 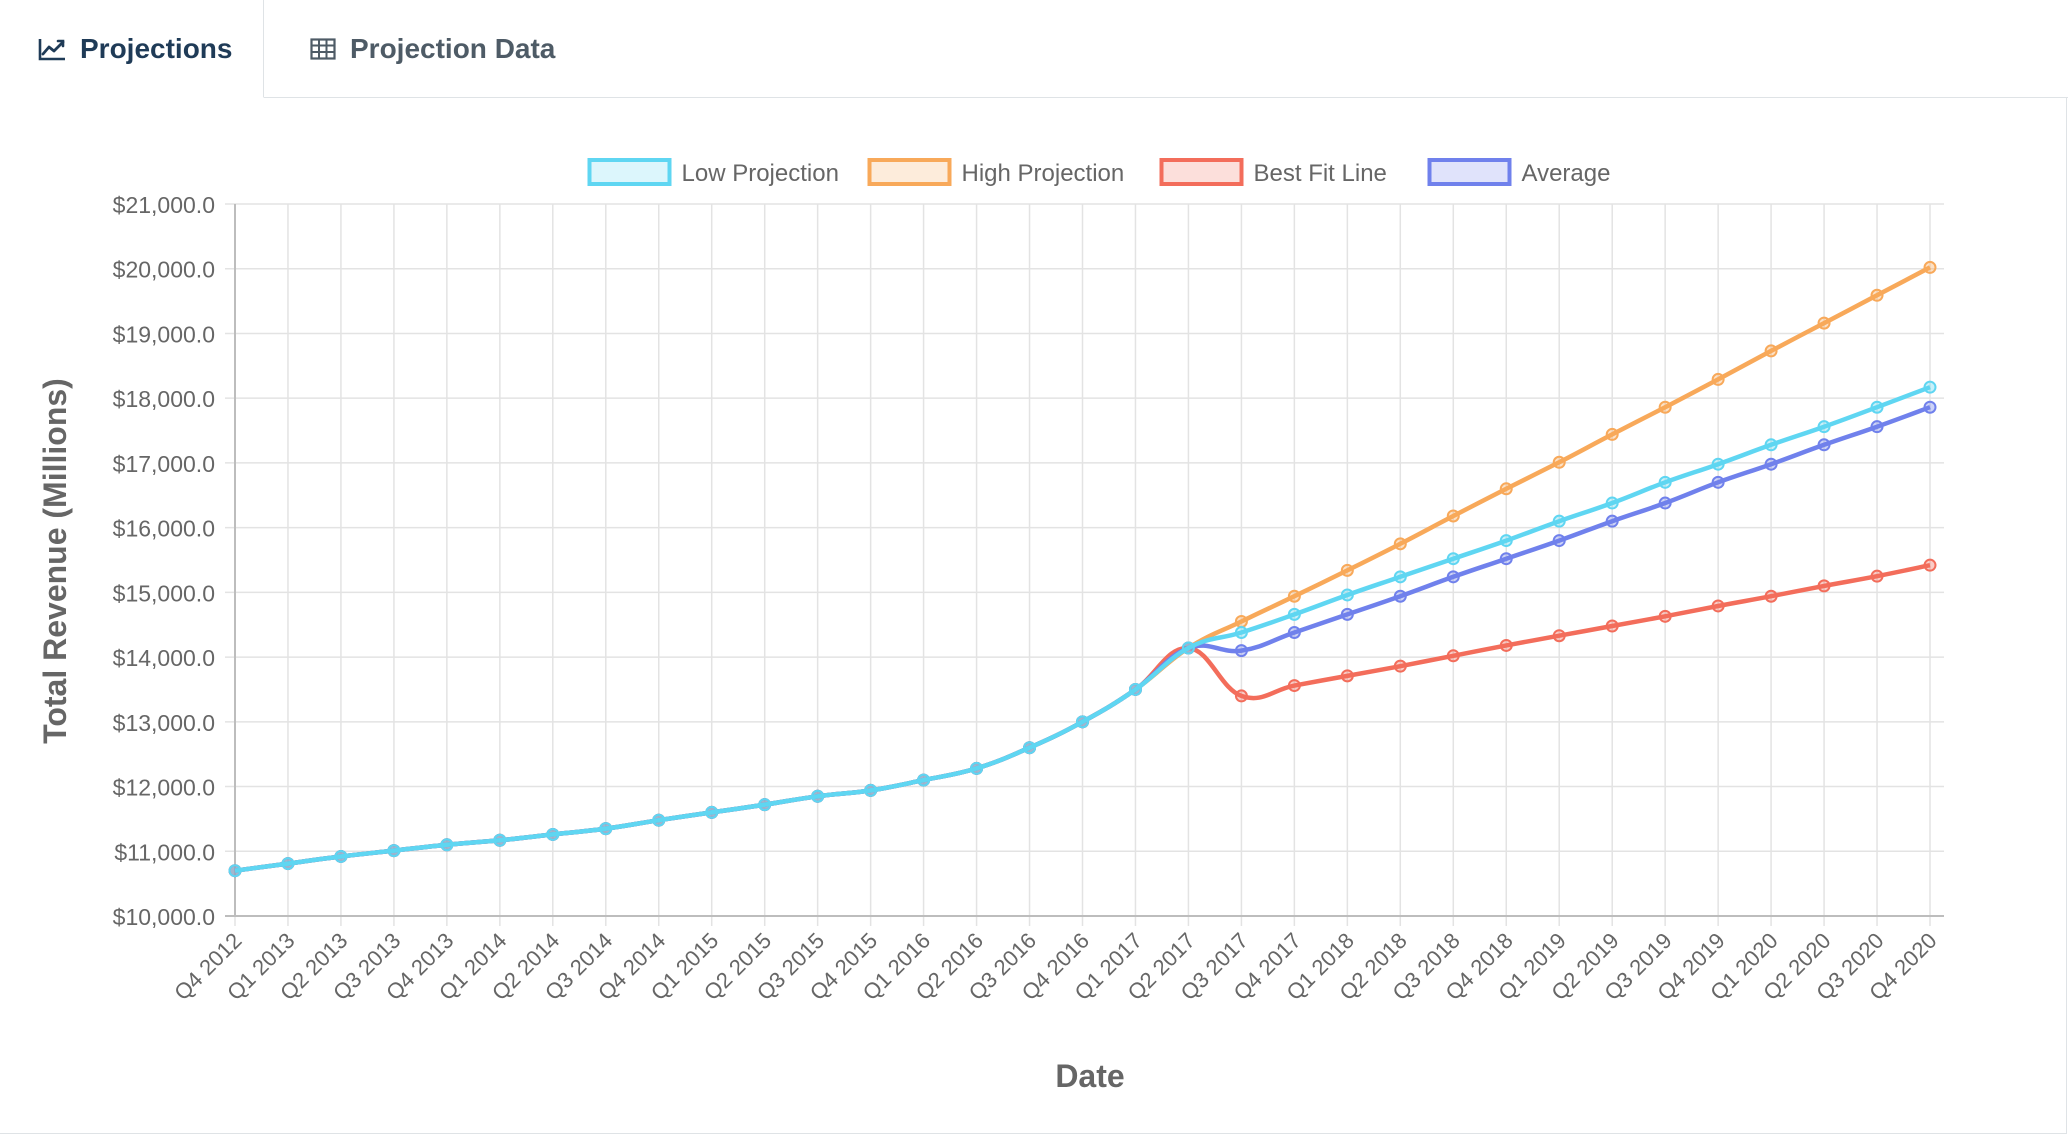 What do you see at coordinates (164, 205) in the screenshot?
I see `y-tick-label: $21,000.0` at bounding box center [164, 205].